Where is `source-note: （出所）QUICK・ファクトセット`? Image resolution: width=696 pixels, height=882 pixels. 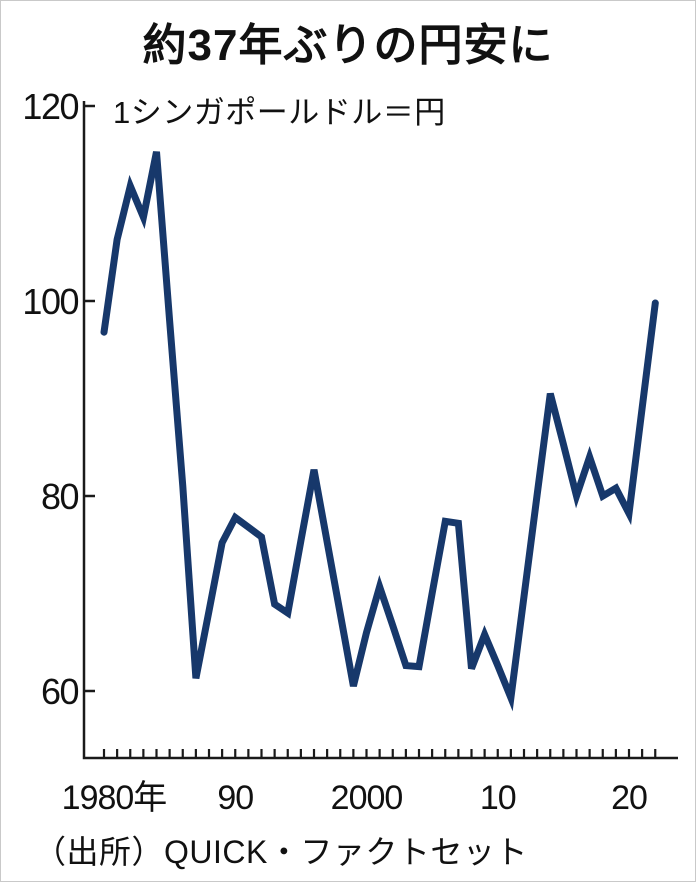 source-note: （出所）QUICK・ファクトセット is located at coordinates (281, 852).